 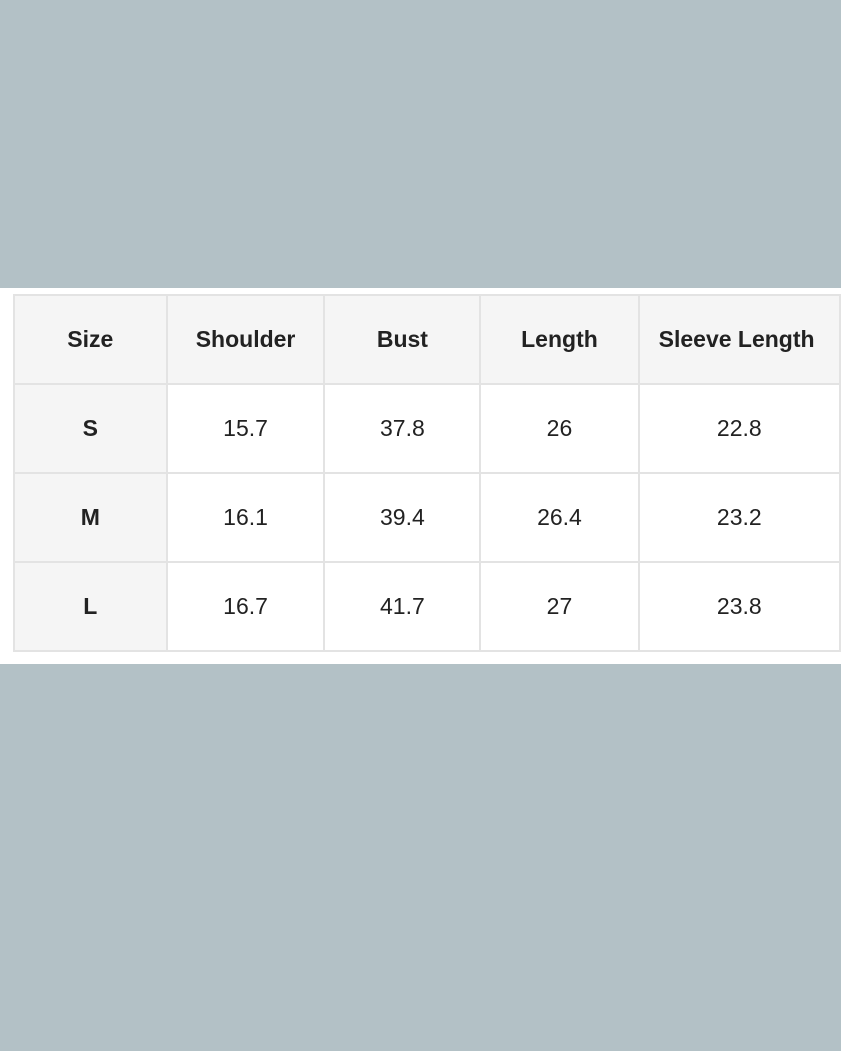 I want to click on header-shoulder: Shoulder, so click(x=245, y=339).